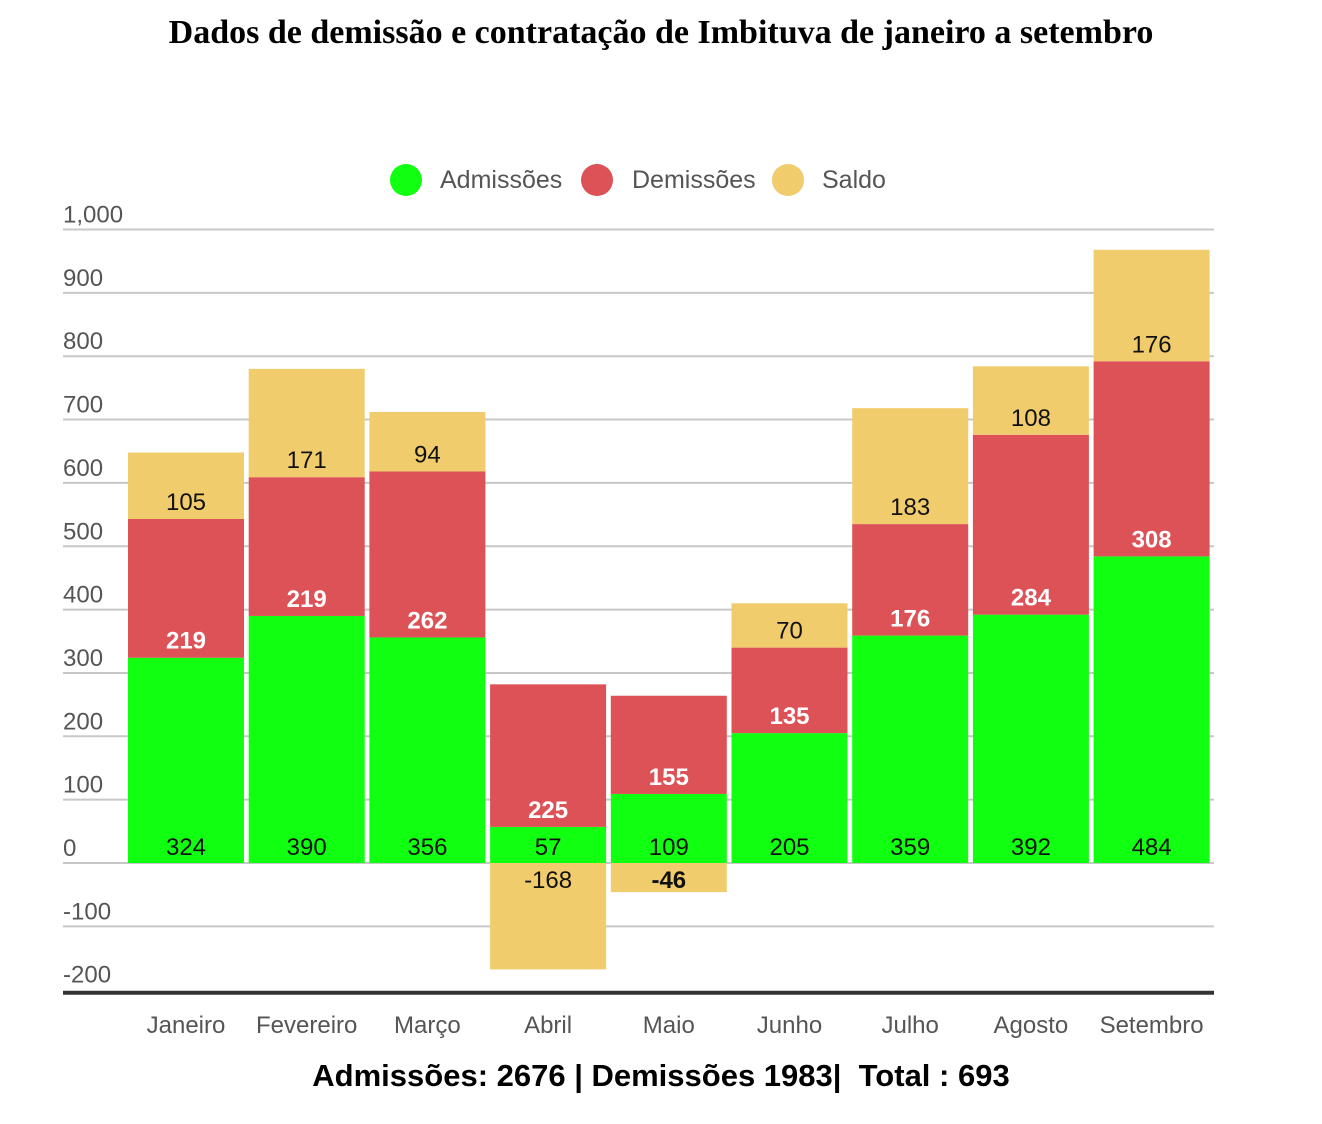 The width and height of the screenshot is (1322, 1124). What do you see at coordinates (83, 468) in the screenshot?
I see `y-tick-label: 600` at bounding box center [83, 468].